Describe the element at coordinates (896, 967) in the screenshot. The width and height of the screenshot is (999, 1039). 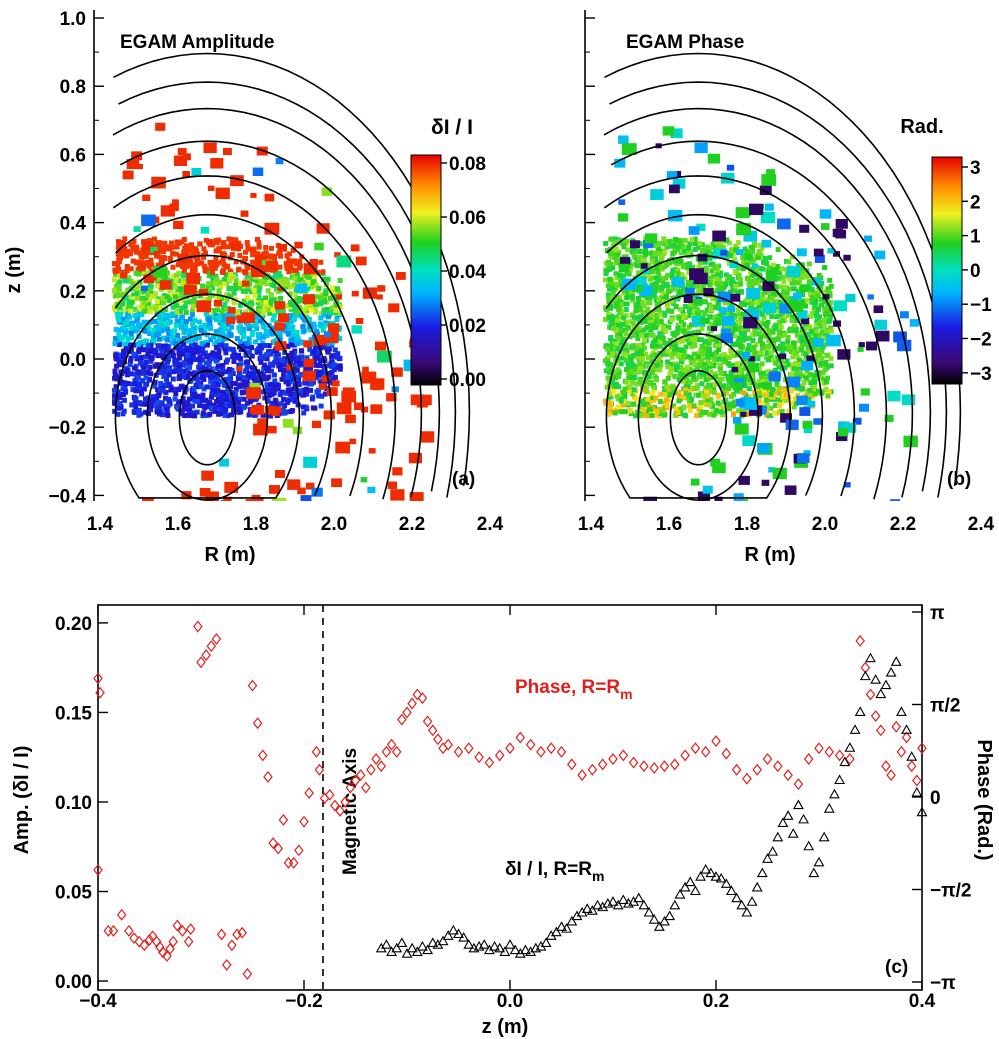
I see `panel-c-tag: (c)` at that location.